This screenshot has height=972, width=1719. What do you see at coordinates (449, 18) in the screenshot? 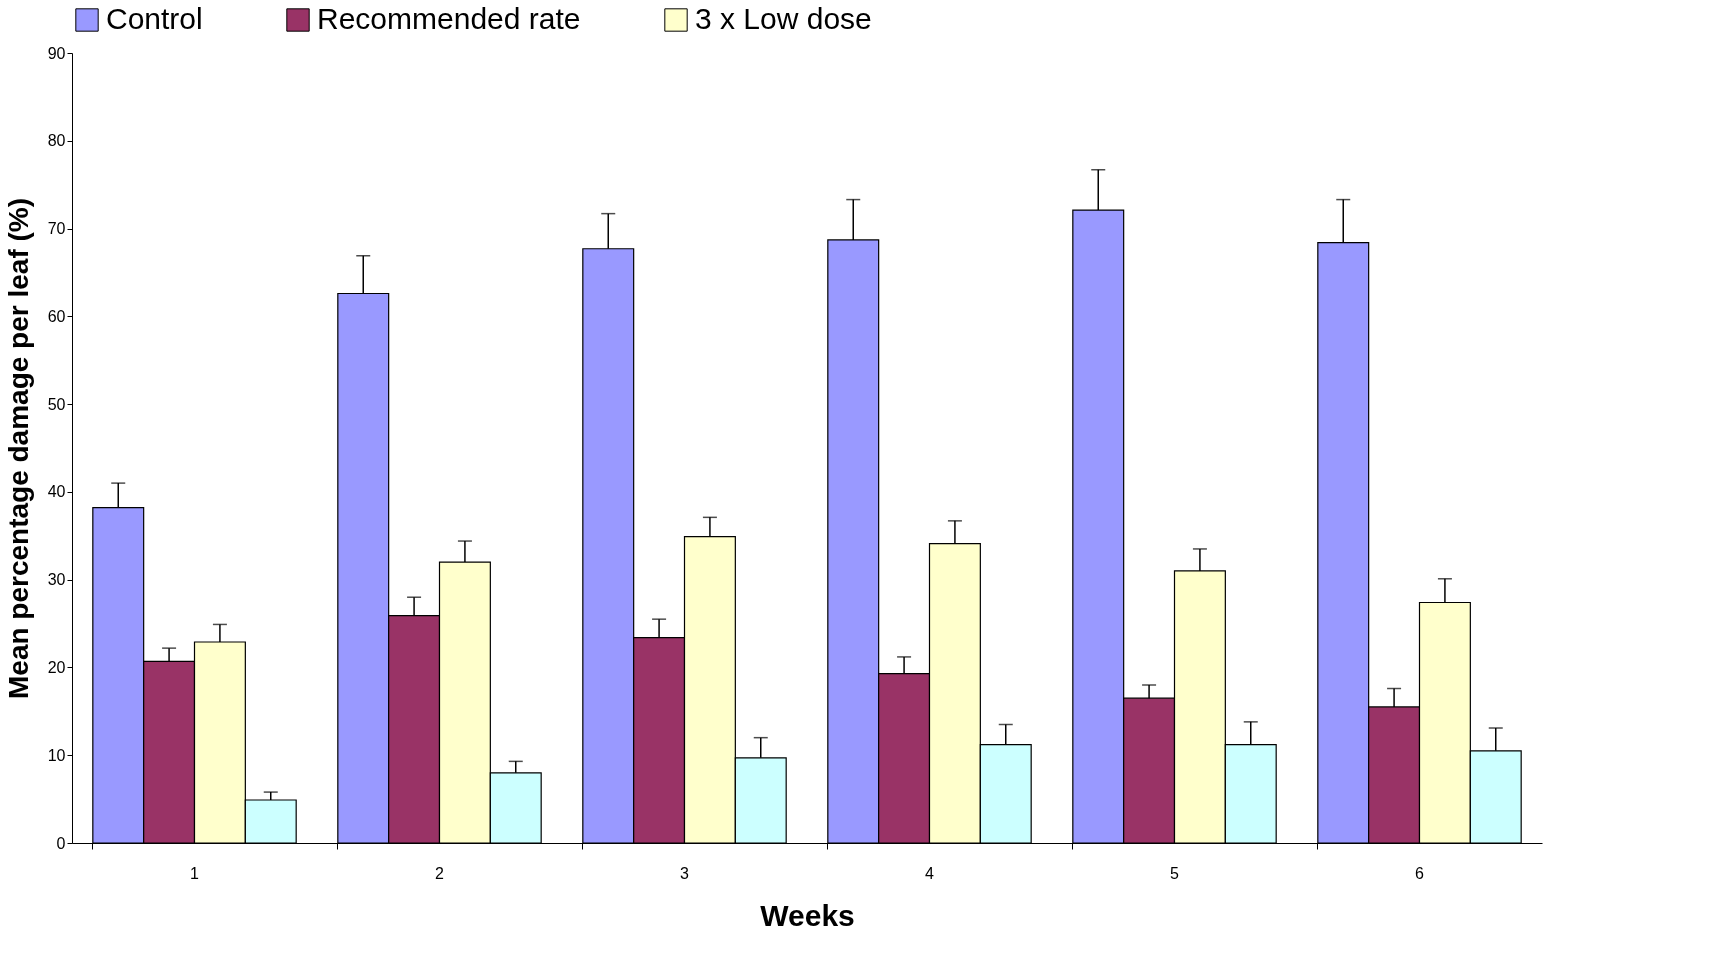
I see `legend-label: Recommended rate` at bounding box center [449, 18].